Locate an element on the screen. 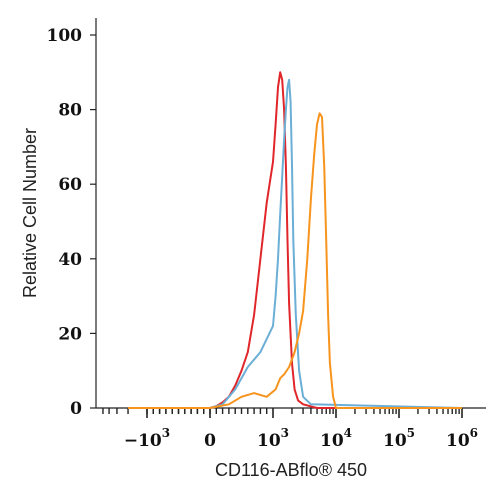  y-tick-label: 20 is located at coordinates (70, 334).